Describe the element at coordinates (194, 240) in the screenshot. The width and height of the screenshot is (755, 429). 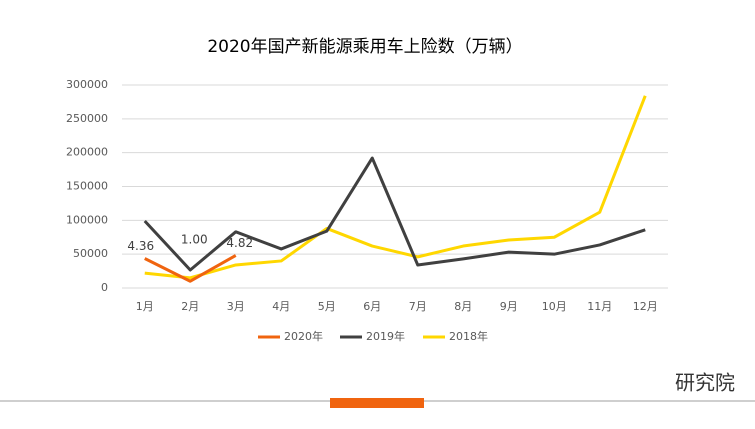
I see `data-label: 1.00` at that location.